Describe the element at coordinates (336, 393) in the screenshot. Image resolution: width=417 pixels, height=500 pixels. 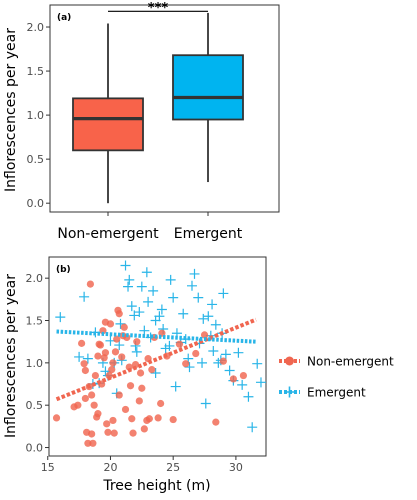
I see `legend-emergent-label: Emergent` at that location.